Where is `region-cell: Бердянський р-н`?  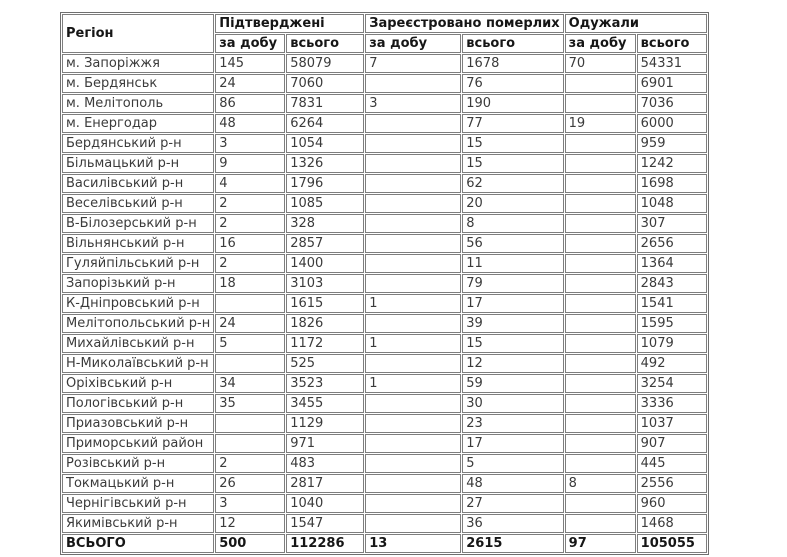
region-cell: Бердянський р-н is located at coordinates (138, 143).